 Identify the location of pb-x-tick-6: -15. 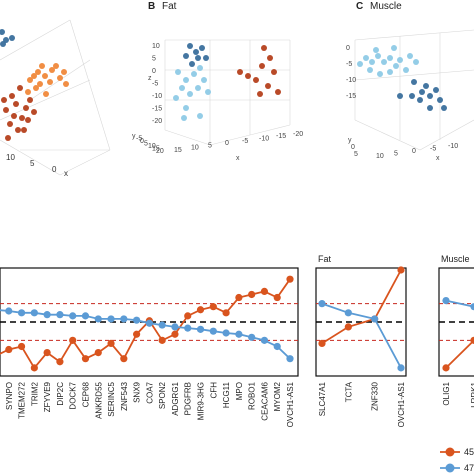
(281, 136).